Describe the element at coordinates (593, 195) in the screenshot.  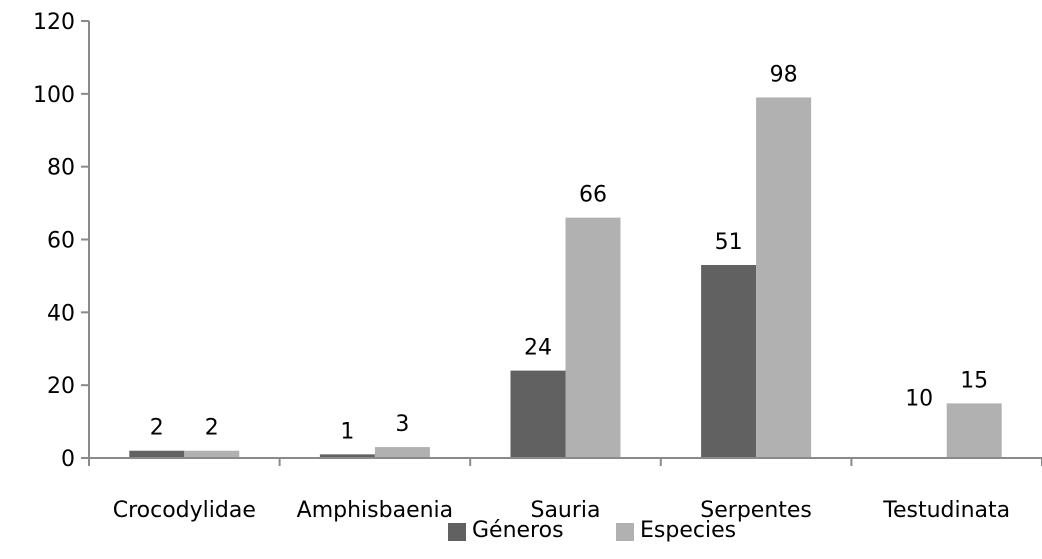
I see `data-label: 66` at that location.